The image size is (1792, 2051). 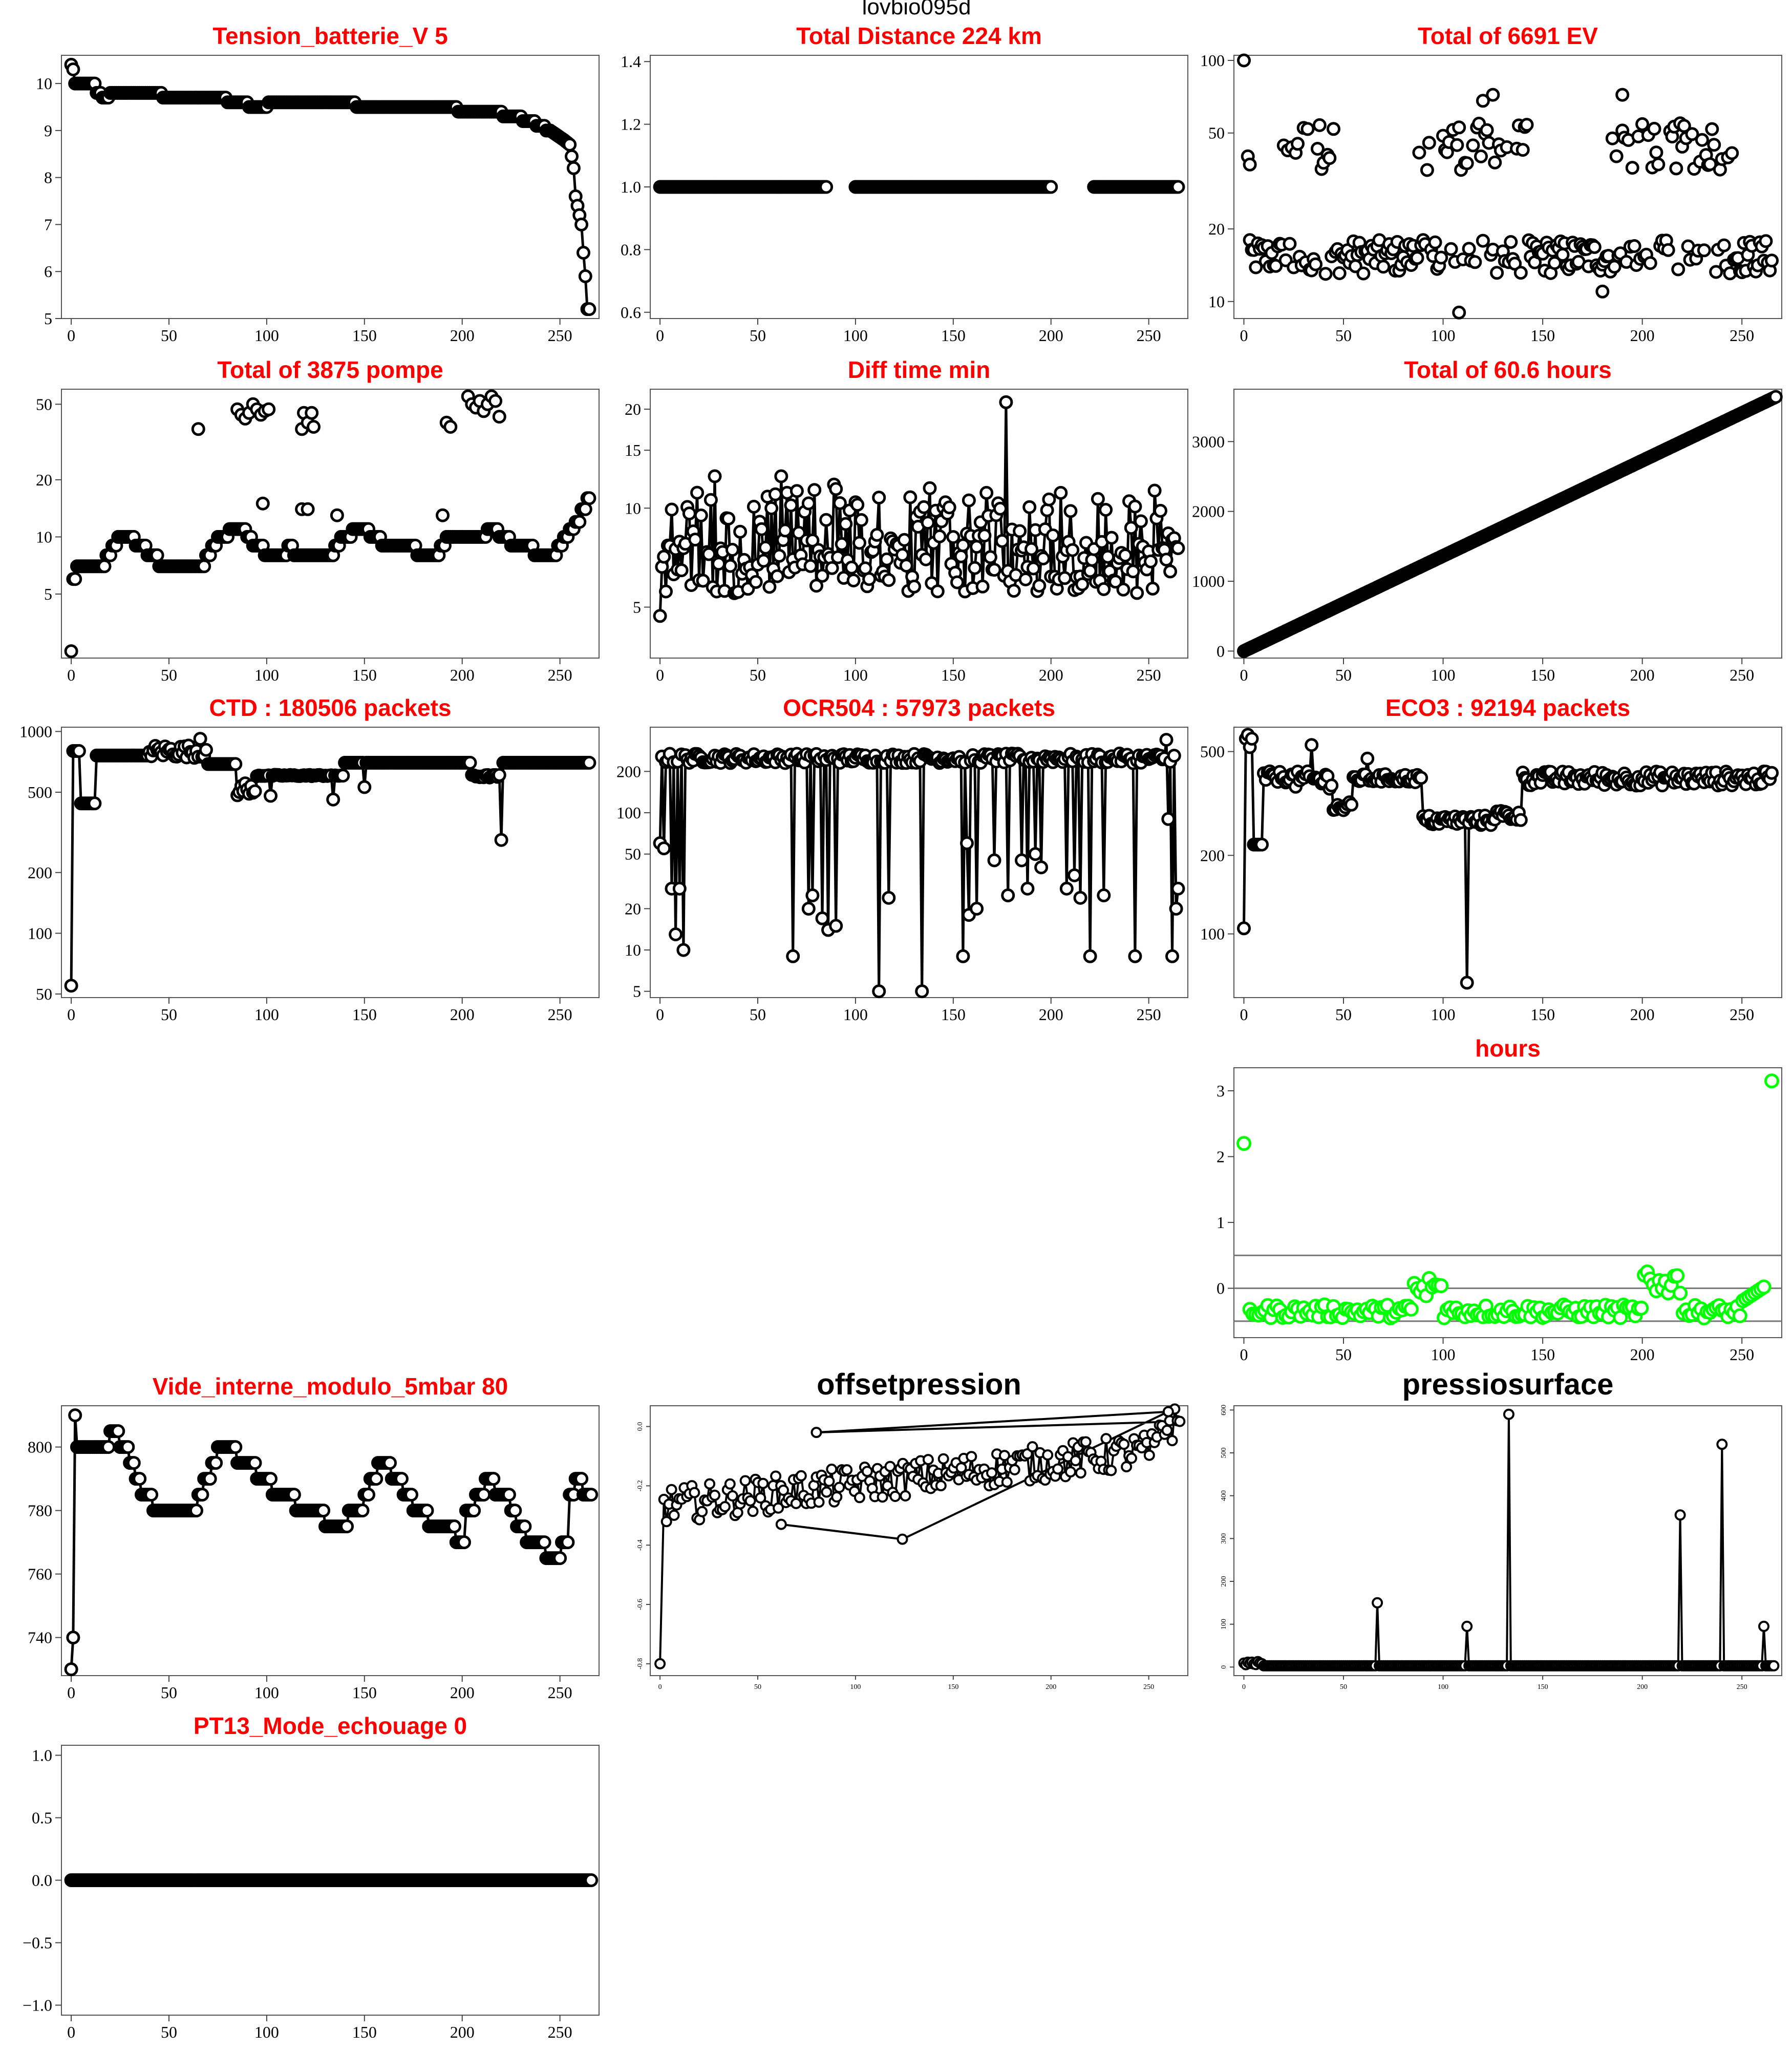 What do you see at coordinates (48, 594) in the screenshot?
I see `y-tick-label: 5` at bounding box center [48, 594].